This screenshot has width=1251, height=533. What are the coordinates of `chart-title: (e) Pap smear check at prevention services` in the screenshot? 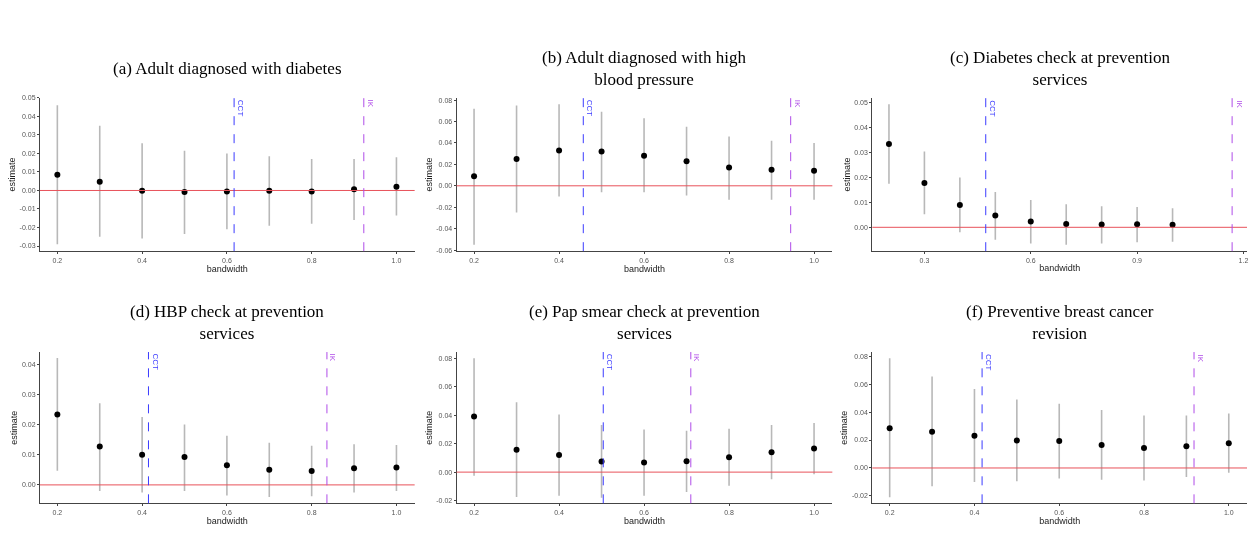 It's located at (645, 323).